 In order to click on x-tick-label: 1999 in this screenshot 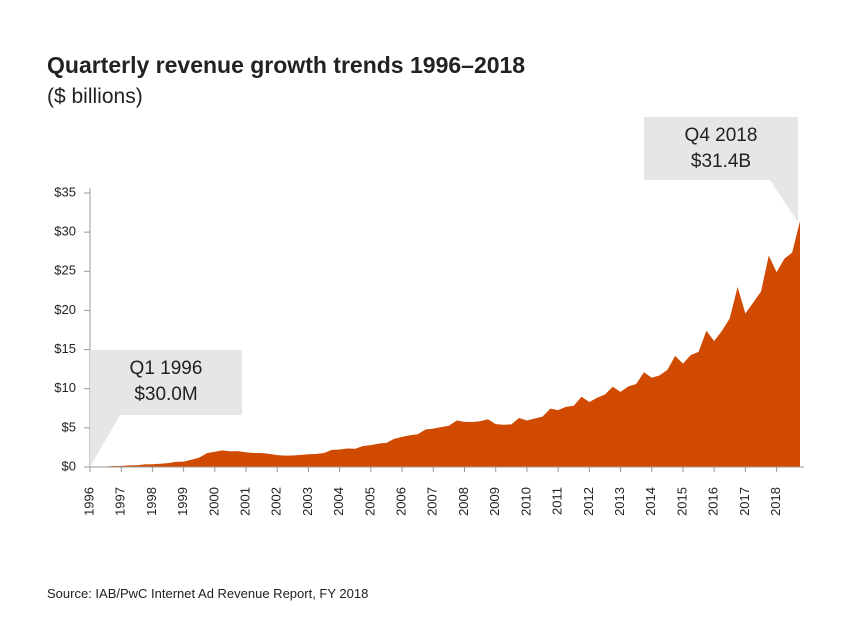, I will do `click(182, 501)`.